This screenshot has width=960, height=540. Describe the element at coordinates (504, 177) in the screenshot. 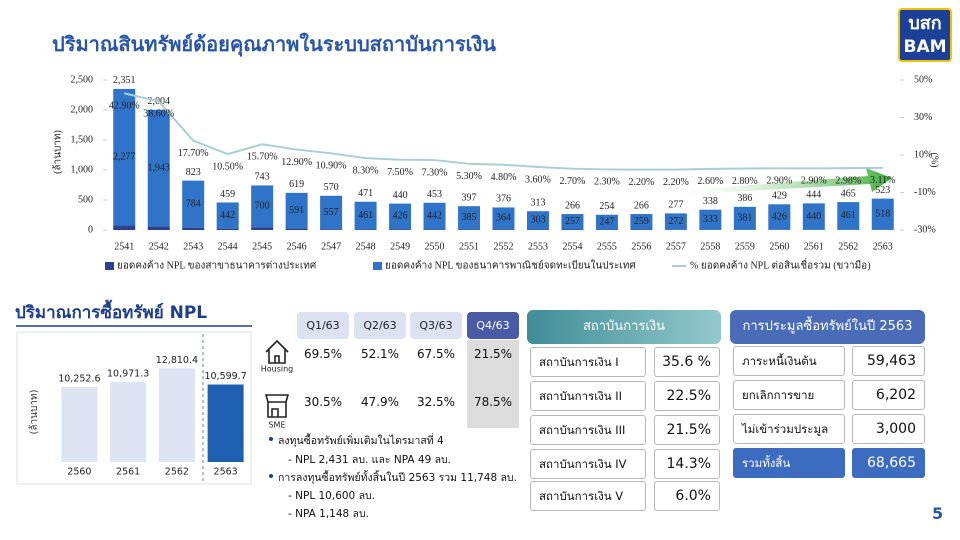

I see `line-label: 4.80%` at that location.